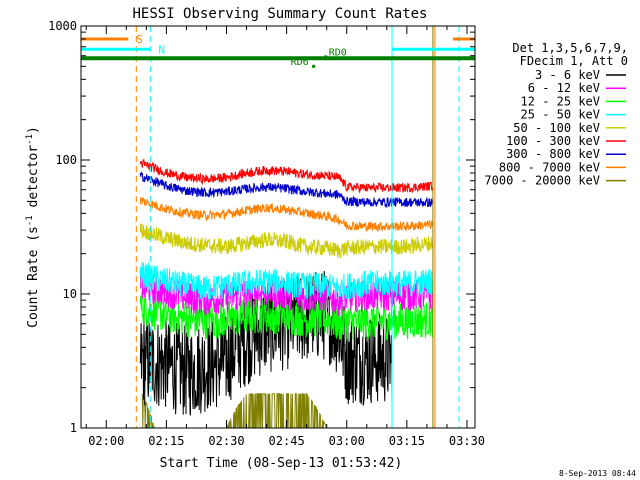  What do you see at coordinates (66, 160) in the screenshot?
I see `y-tick-label-100: 100` at bounding box center [66, 160].